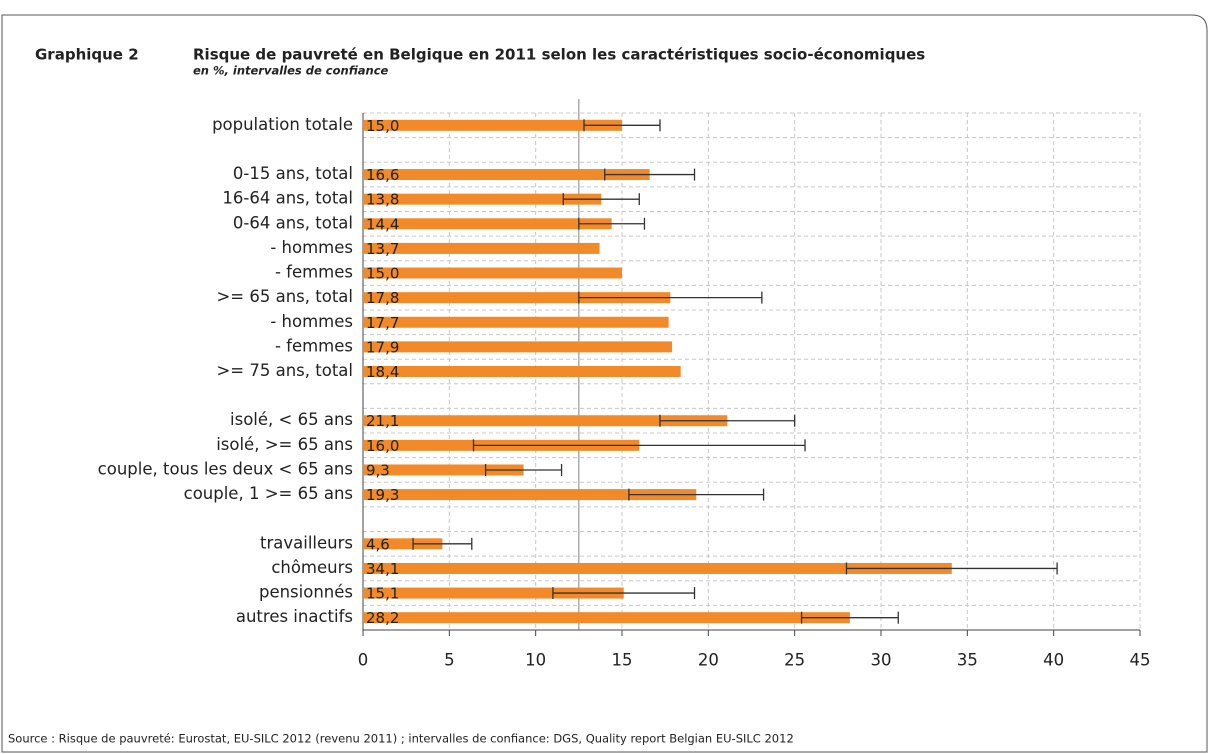 This screenshot has width=1209, height=754. I want to click on x-tick-label: 45, so click(1140, 660).